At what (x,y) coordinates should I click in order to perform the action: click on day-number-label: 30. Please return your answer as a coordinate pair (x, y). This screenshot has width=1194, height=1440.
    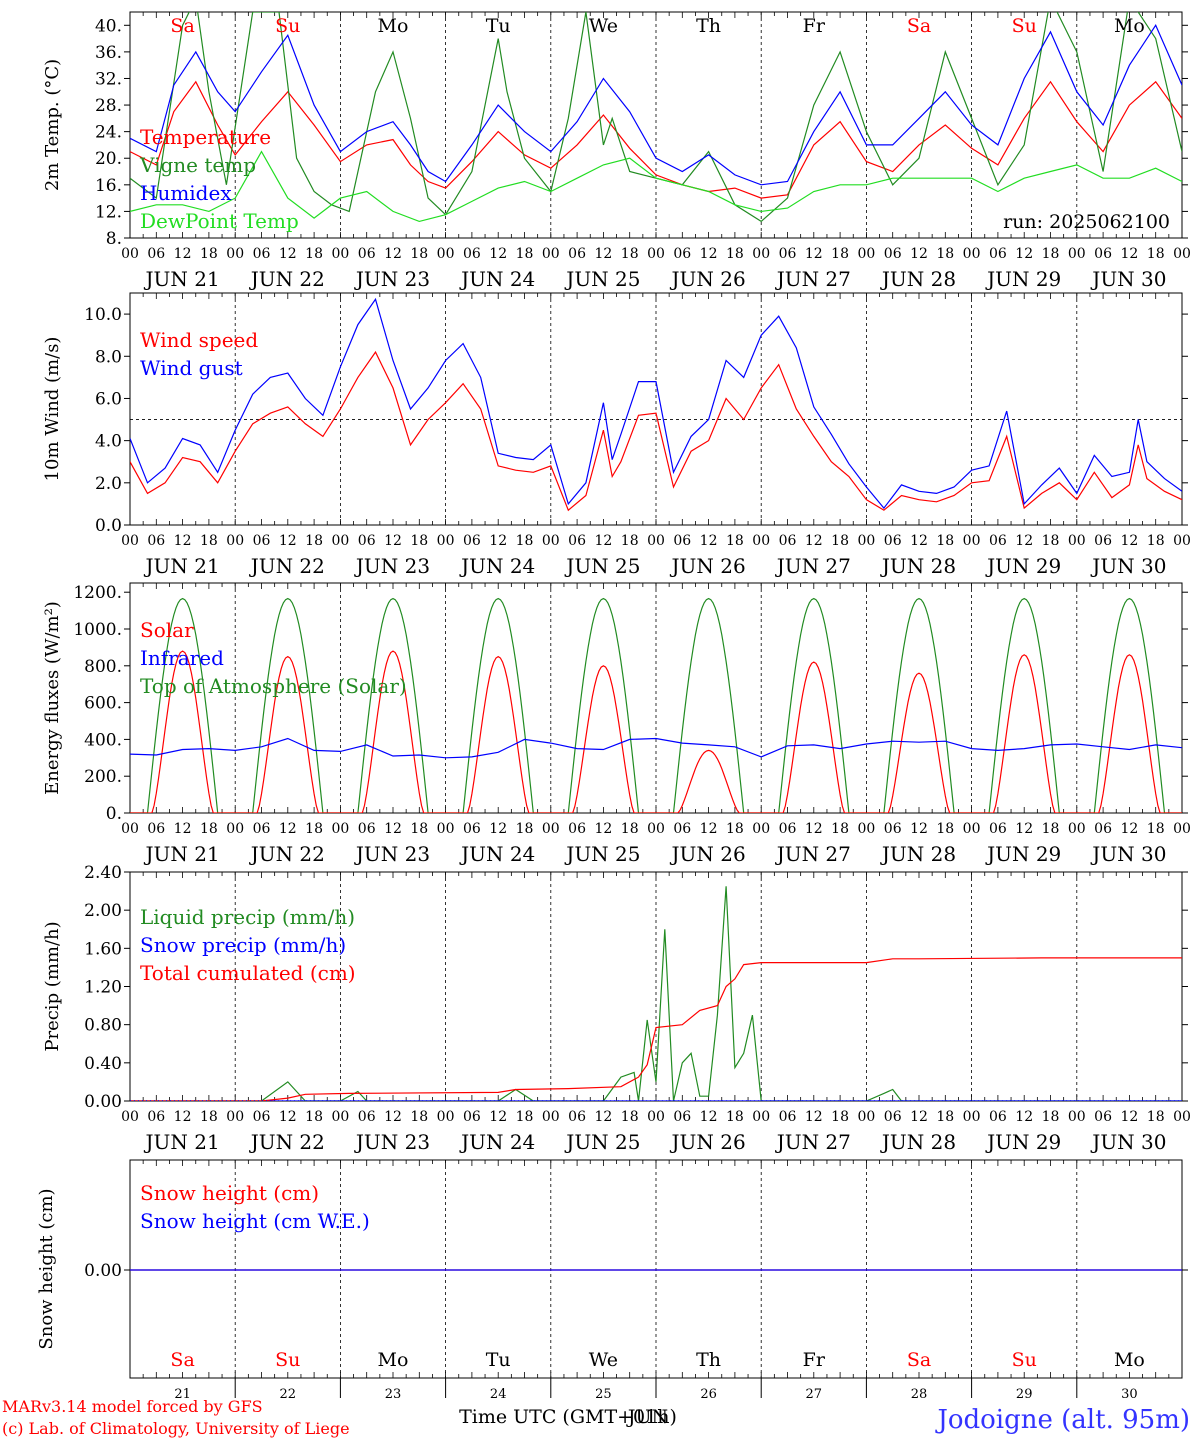
    Looking at the image, I should click on (1129, 1394).